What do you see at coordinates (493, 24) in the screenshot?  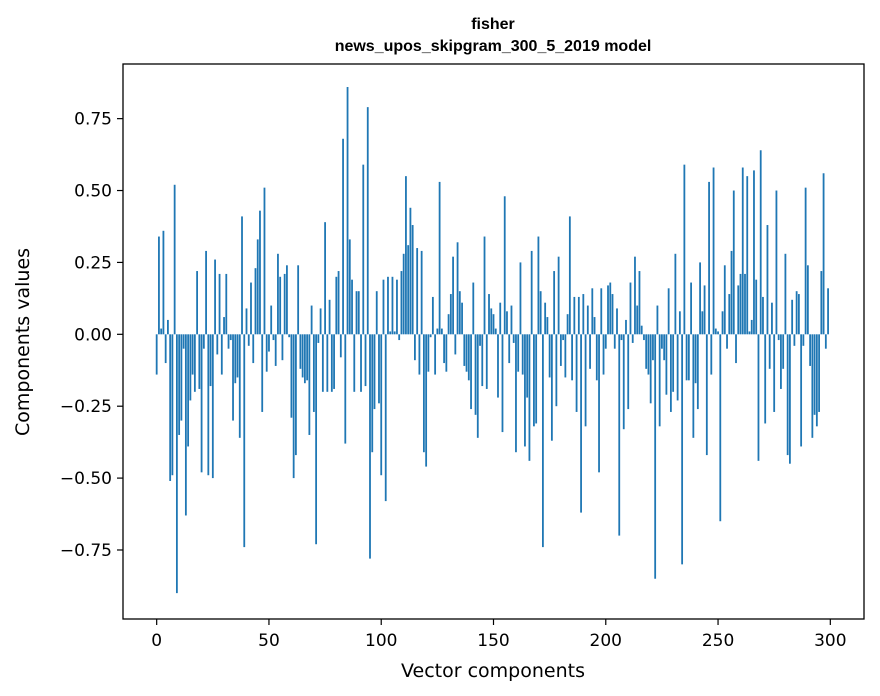 I see `chart-title-line1: fisher` at bounding box center [493, 24].